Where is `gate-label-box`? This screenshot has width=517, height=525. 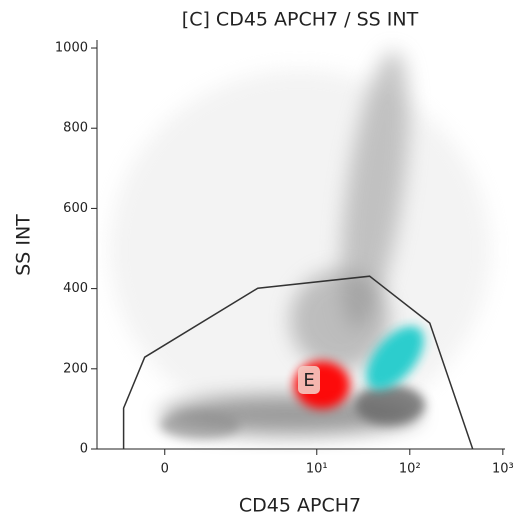 gate-label-box is located at coordinates (309, 380).